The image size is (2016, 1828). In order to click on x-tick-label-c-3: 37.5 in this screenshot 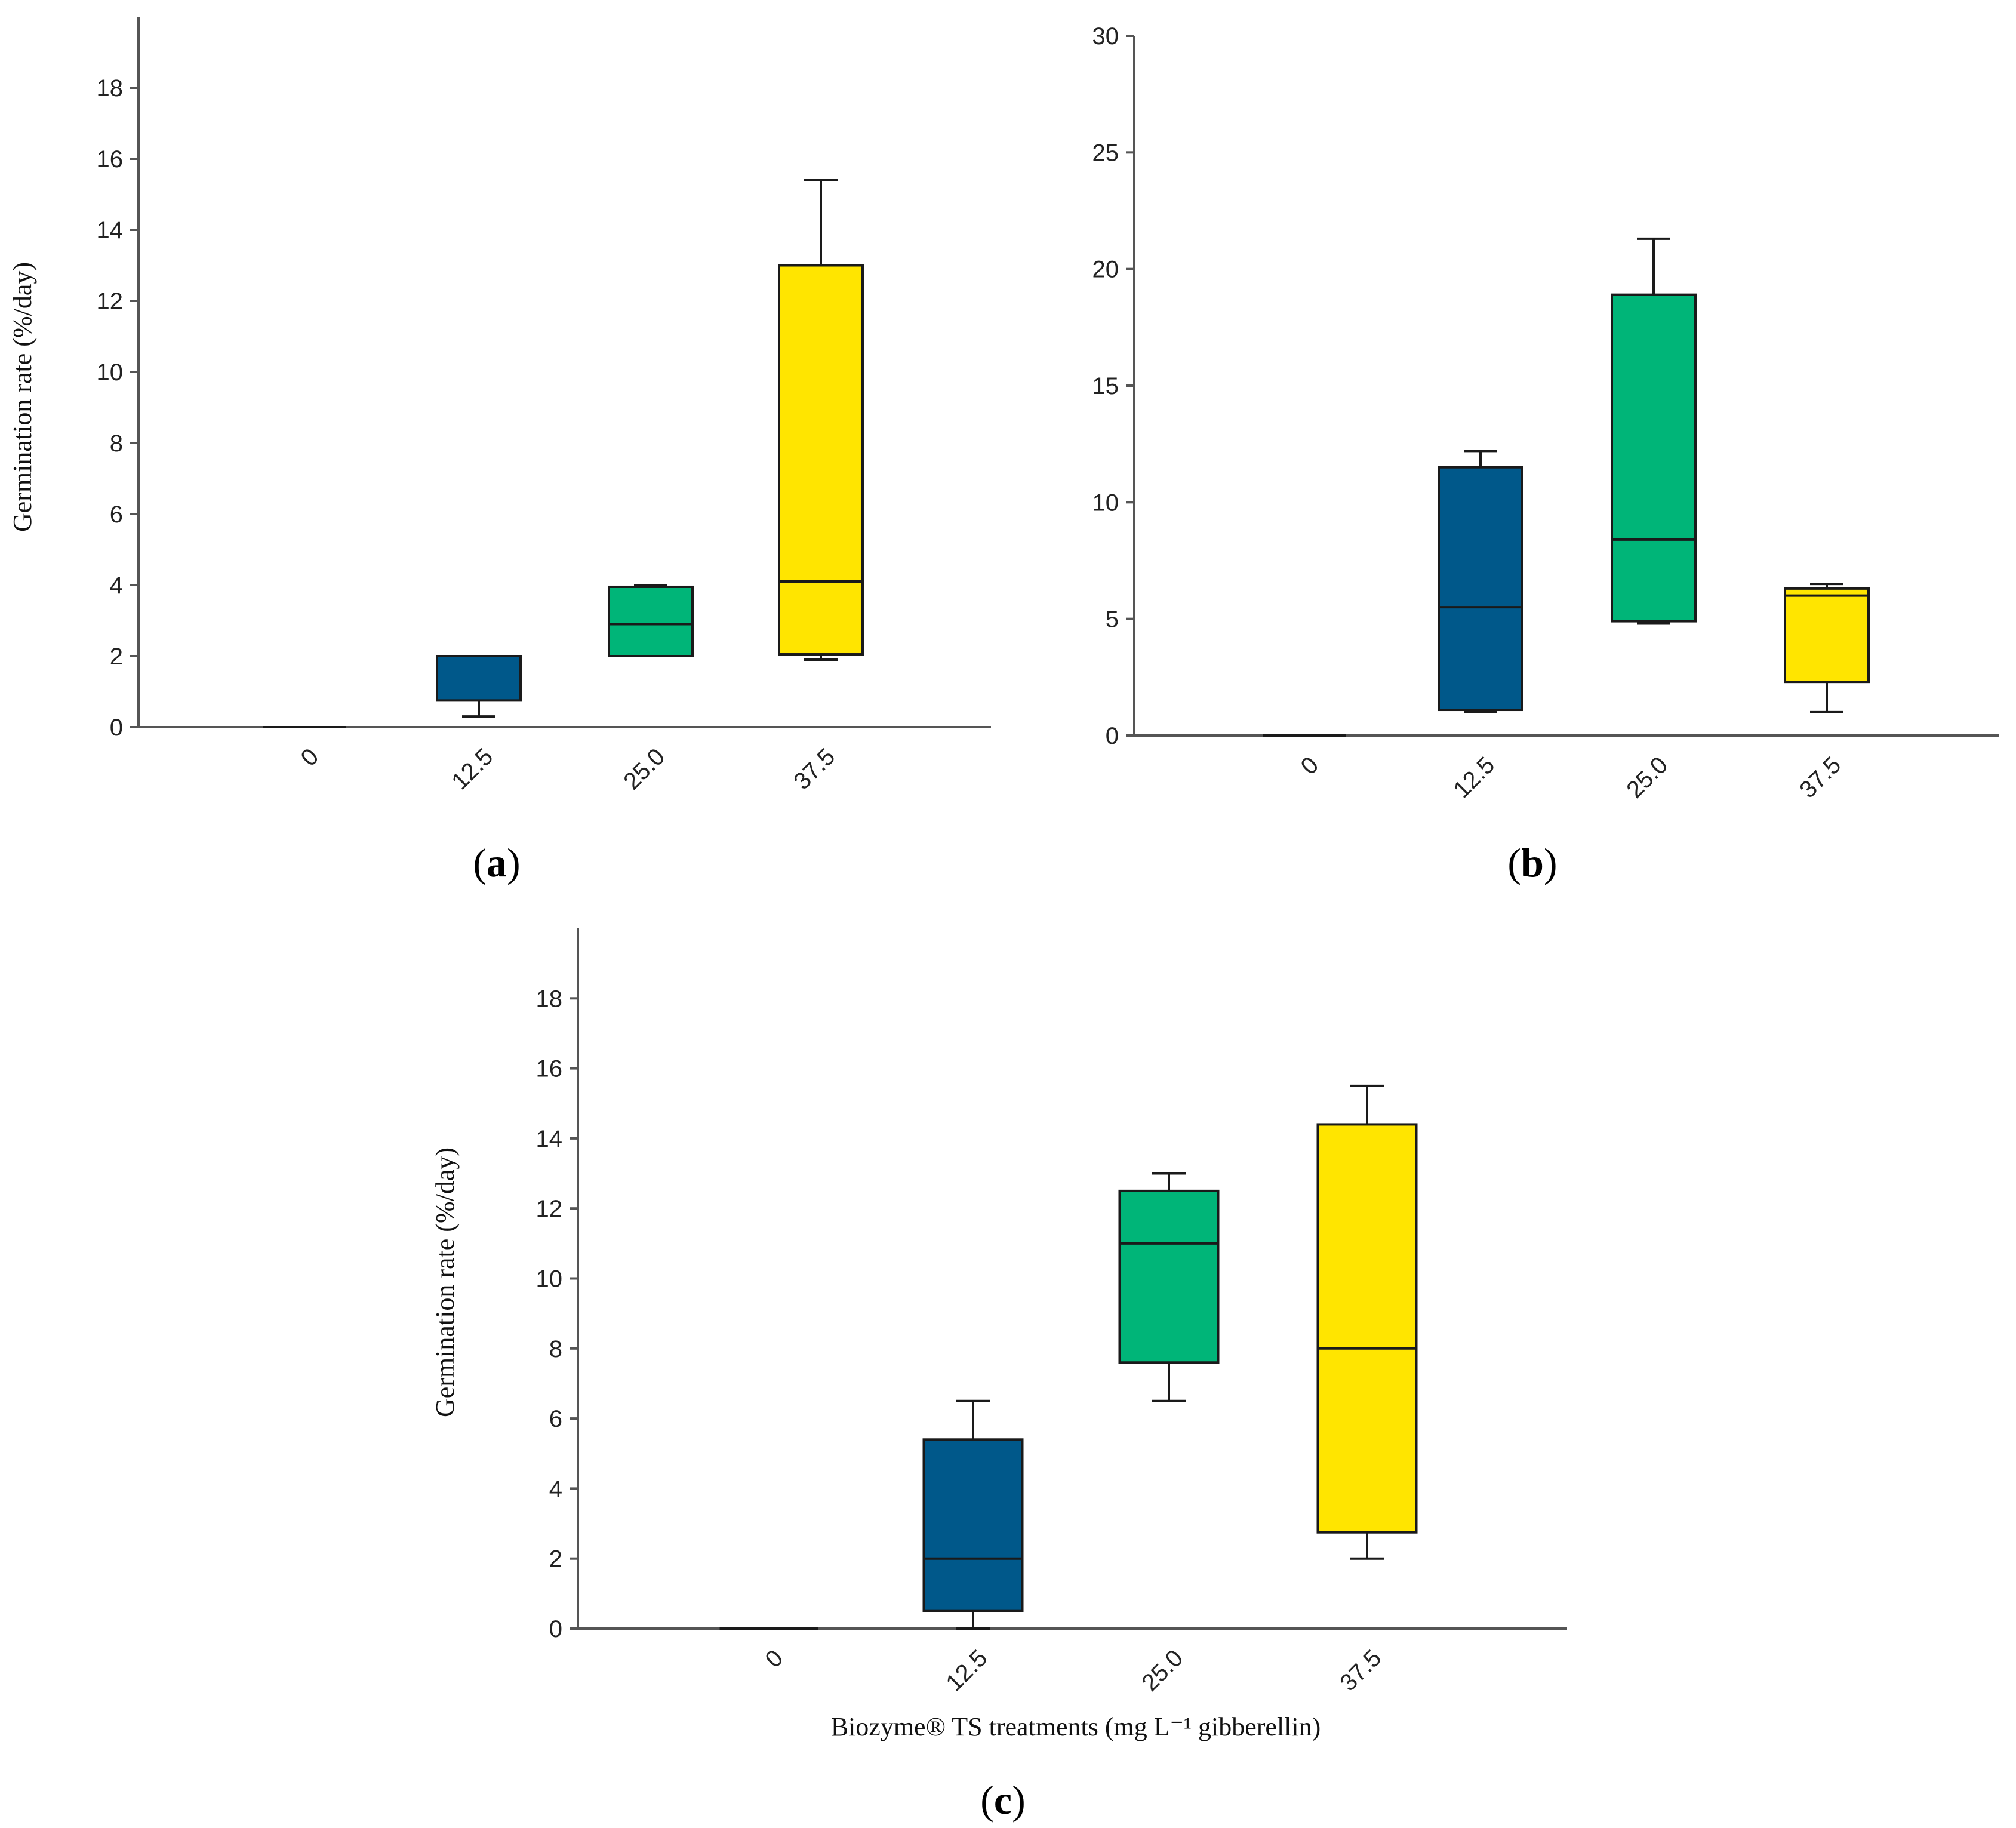, I will do `click(1360, 1670)`.